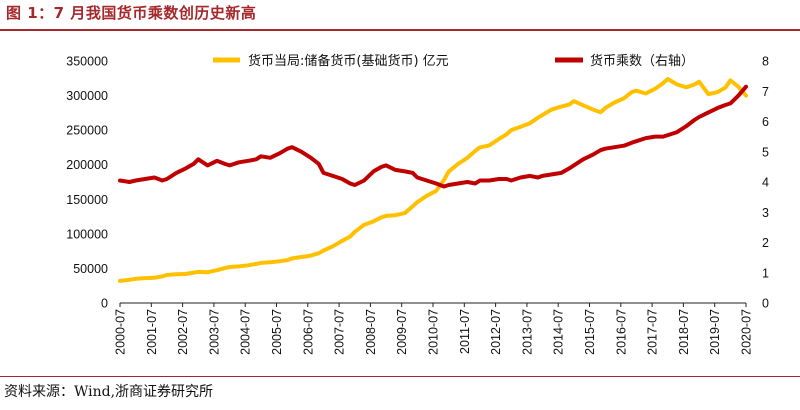  I want to click on x-axis-tick-label: 2008-07, so click(371, 332).